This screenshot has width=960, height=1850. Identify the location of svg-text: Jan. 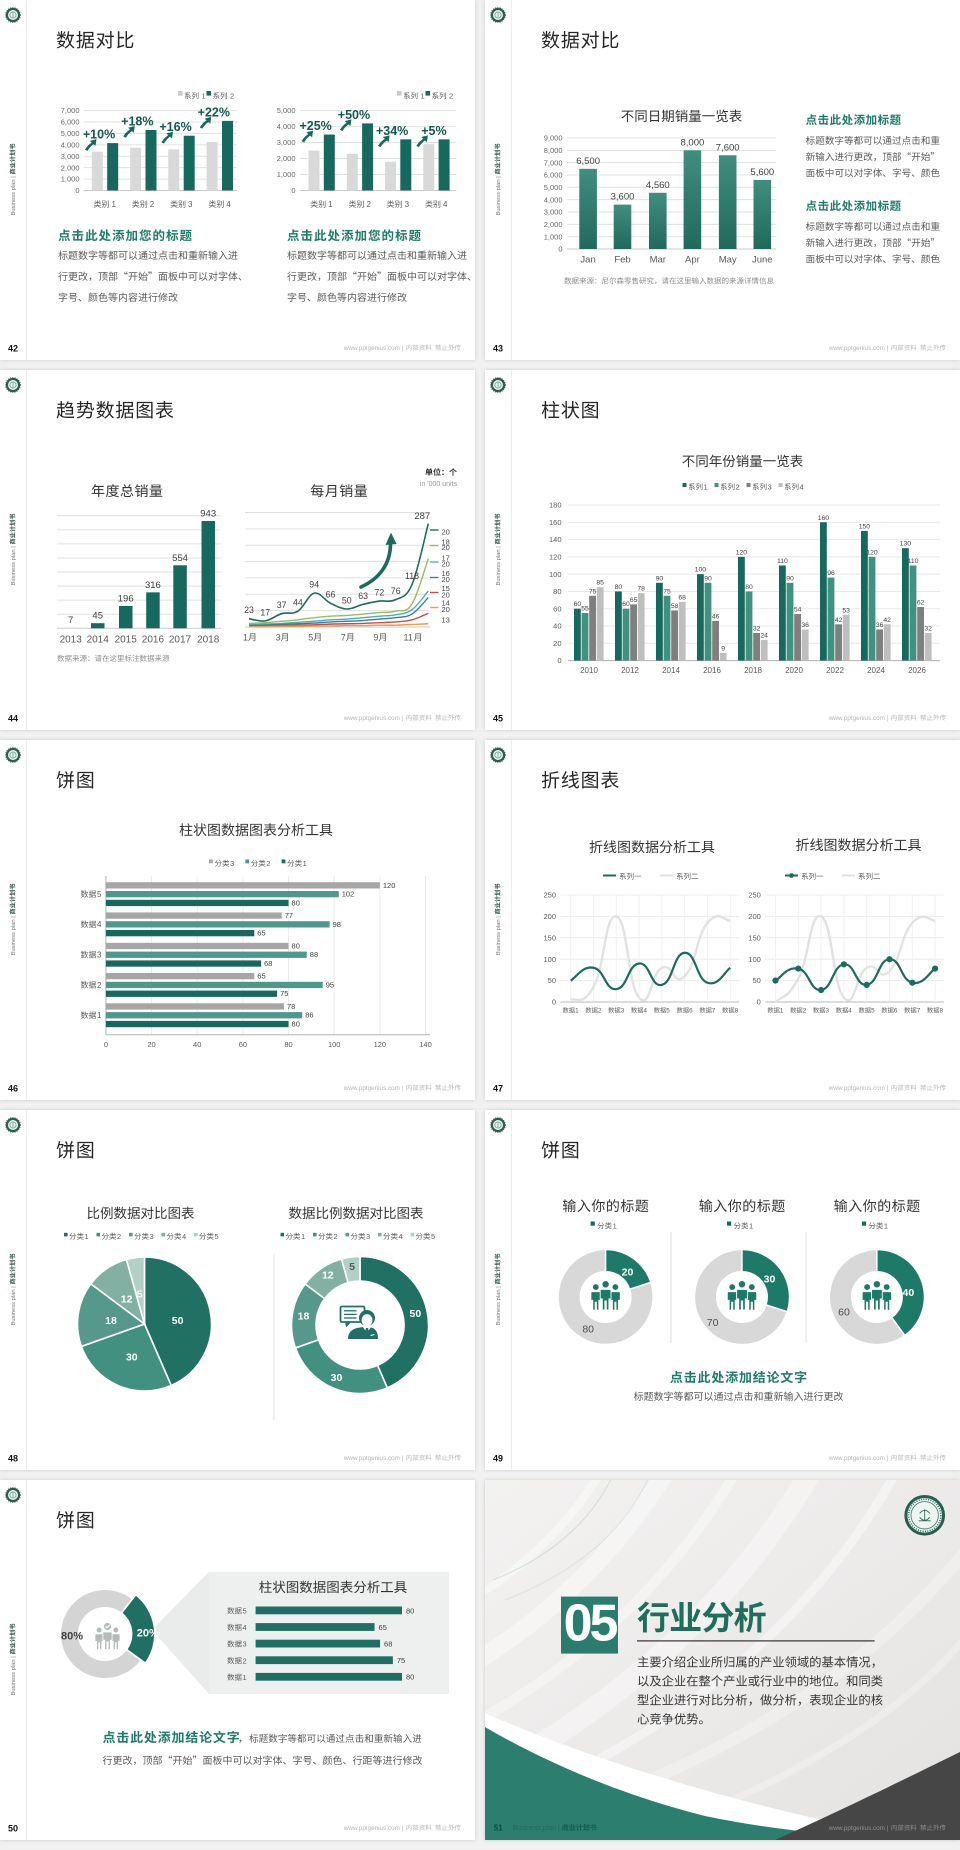
(587, 260).